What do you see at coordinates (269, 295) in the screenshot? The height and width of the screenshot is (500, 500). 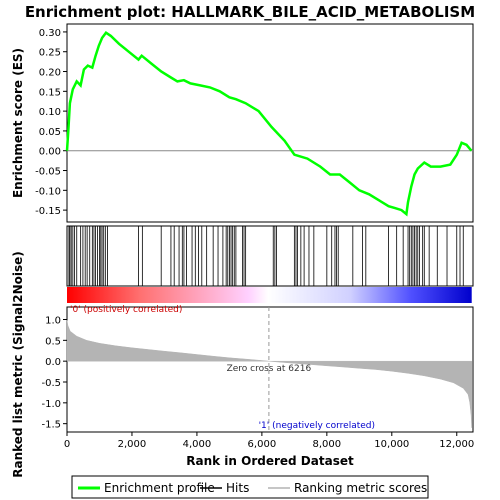 I see `rank-color-bar` at bounding box center [269, 295].